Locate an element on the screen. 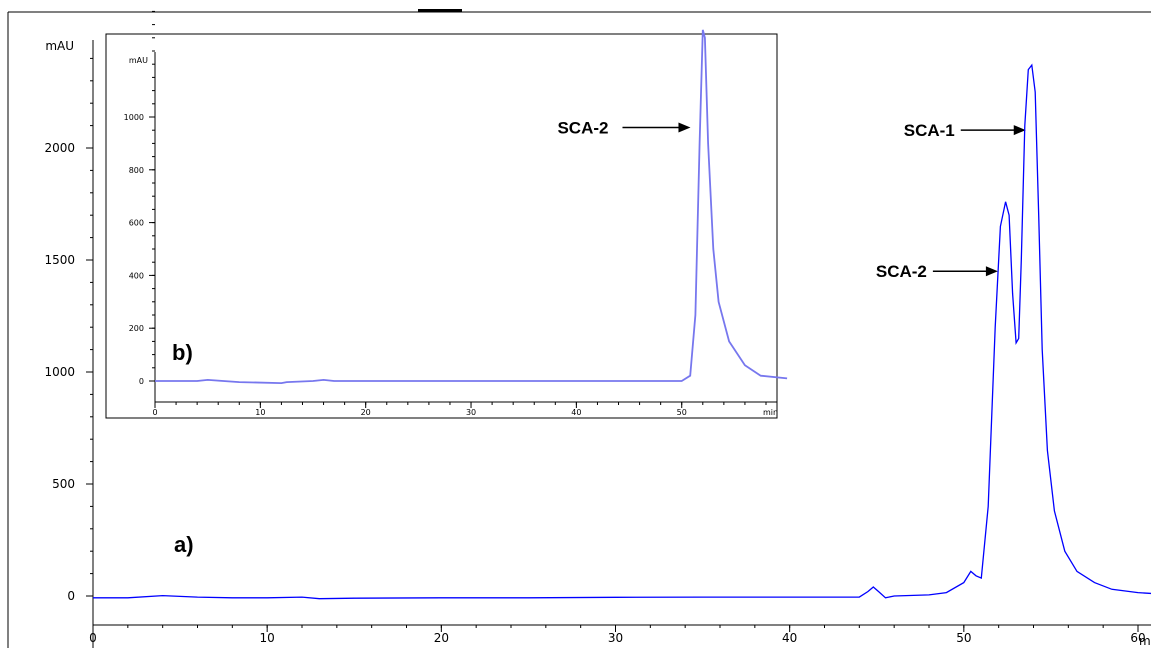 This screenshot has height=648, width=1151. annotation-label: SCA-1 is located at coordinates (929, 130).